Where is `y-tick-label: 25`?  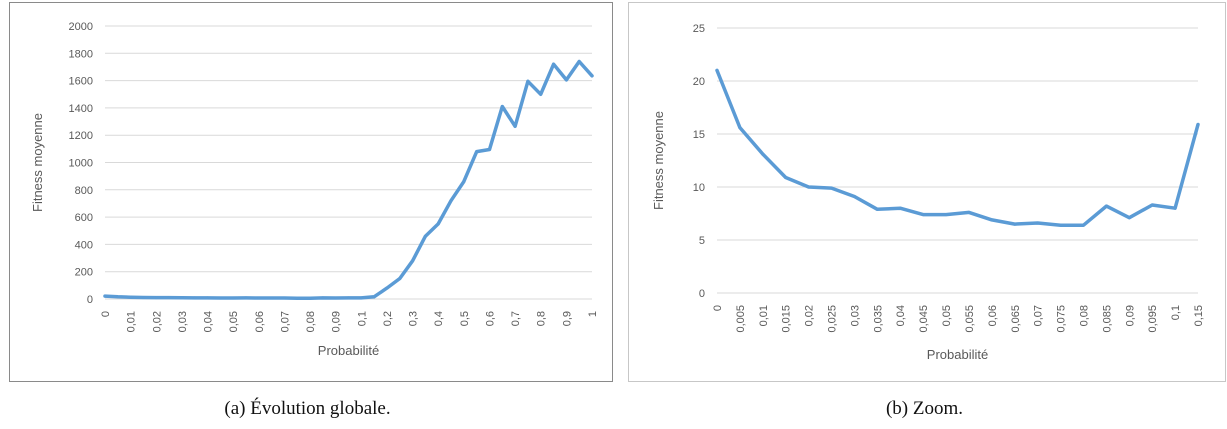
y-tick-label: 25 is located at coordinates (699, 29).